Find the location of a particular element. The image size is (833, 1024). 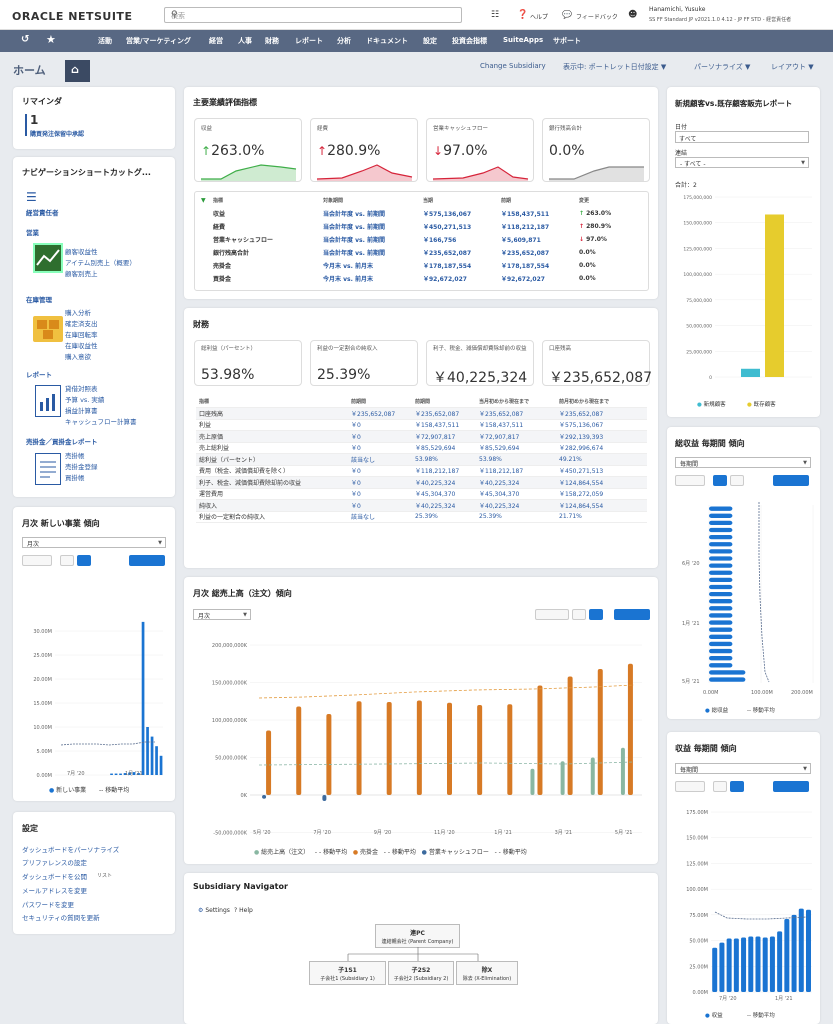

nav-finance: 財務 is located at coordinates (272, 41).